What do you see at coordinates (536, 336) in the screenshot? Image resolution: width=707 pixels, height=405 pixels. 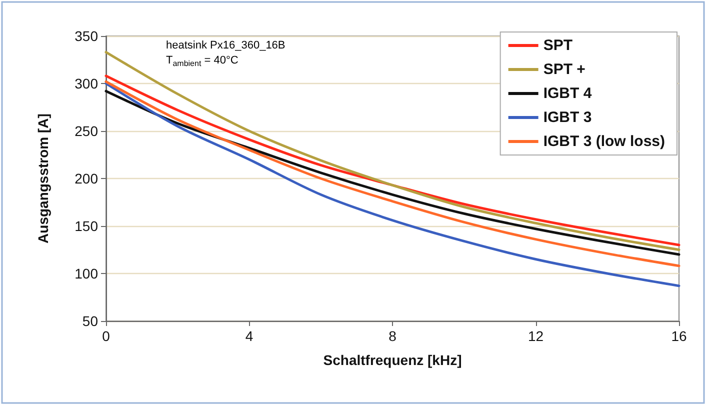 I see `x-tick-label: 12` at bounding box center [536, 336].